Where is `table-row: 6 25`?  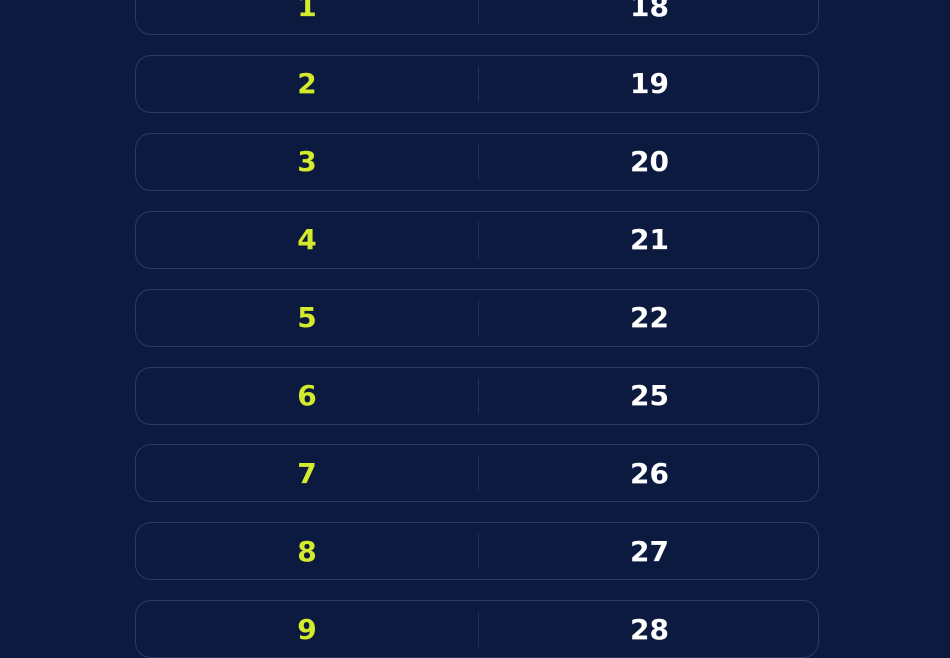
table-row: 6 25 is located at coordinates (477, 395).